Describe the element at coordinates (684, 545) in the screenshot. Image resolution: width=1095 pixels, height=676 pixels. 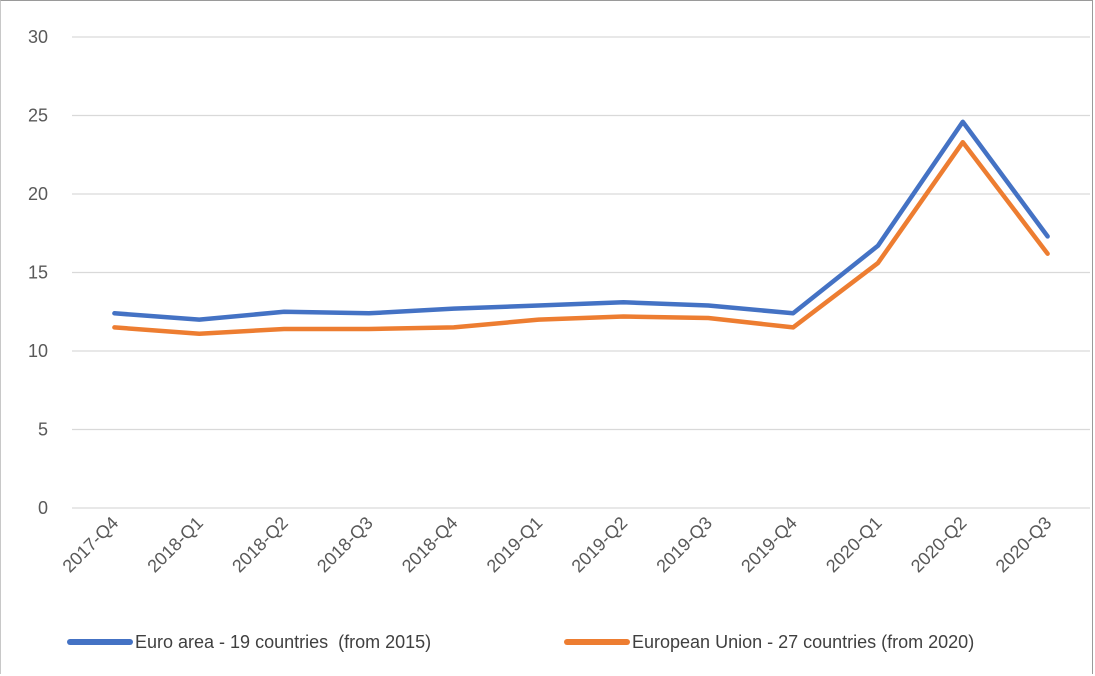
I see `x-tick-label: 2019-Q3` at that location.